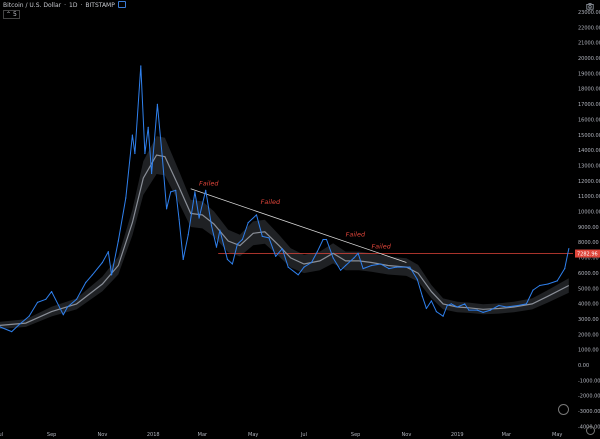  Describe the element at coordinates (589, 136) in the screenshot. I see `y-tick-label: 15000.00` at that location.